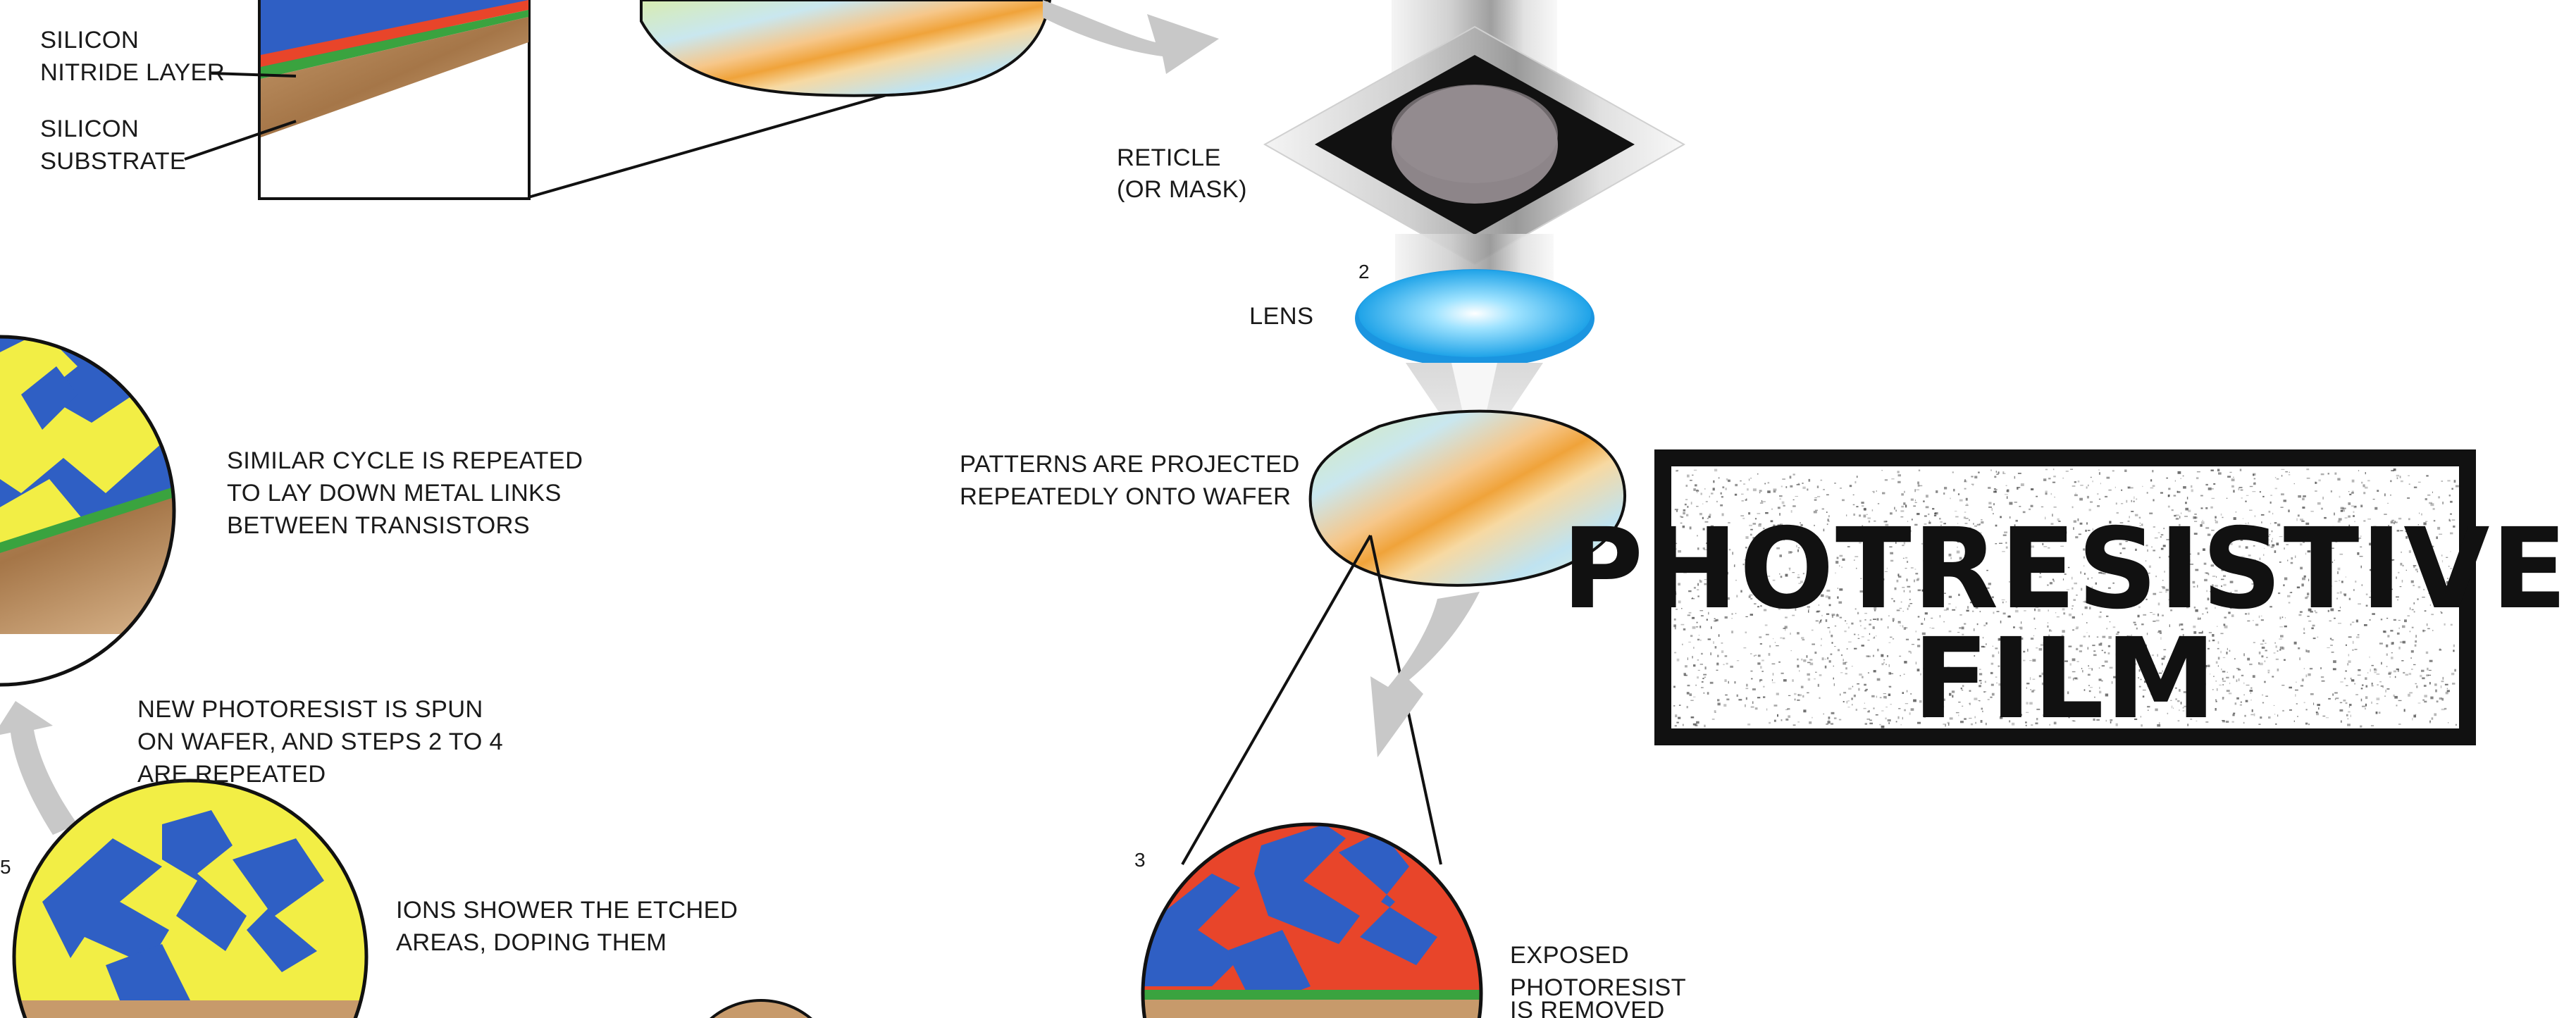 The height and width of the screenshot is (1018, 2576). I want to click on grunge-texture, so click(2066, 598).